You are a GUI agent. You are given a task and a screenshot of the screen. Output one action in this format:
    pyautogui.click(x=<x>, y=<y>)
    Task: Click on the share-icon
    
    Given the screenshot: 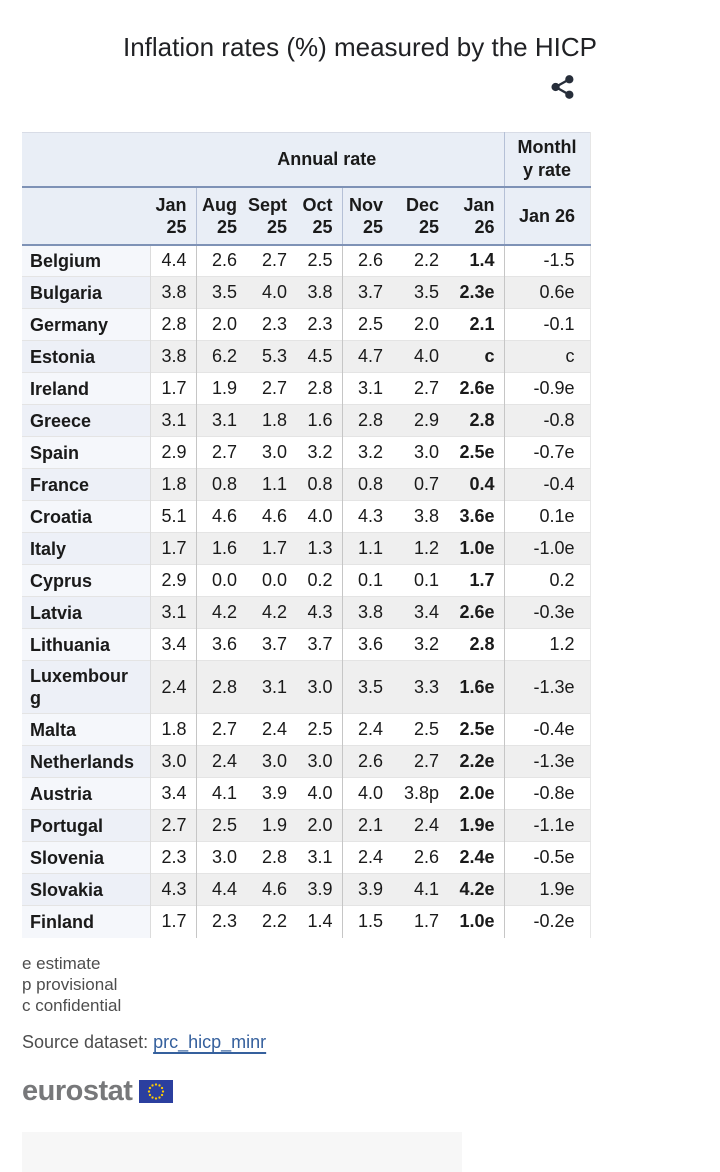 What is the action you would take?
    pyautogui.click(x=563, y=87)
    